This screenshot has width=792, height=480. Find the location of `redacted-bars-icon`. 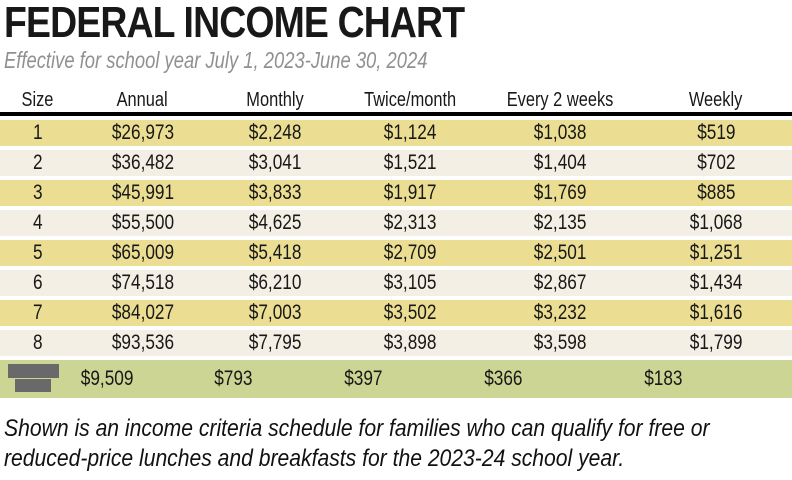

redacted-bars-icon is located at coordinates (36, 379).